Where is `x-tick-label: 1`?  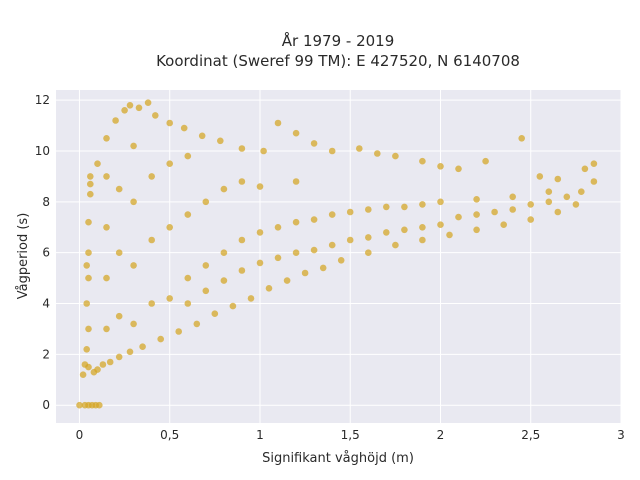 x-tick-label: 1 is located at coordinates (260, 435).